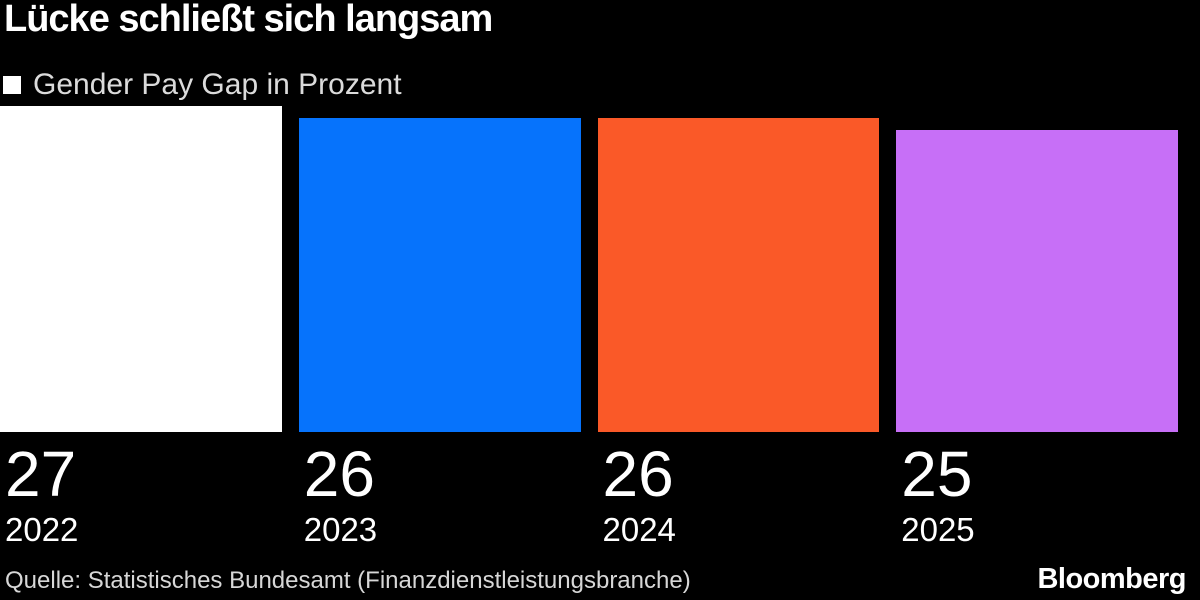 The image size is (1200, 600). What do you see at coordinates (938, 529) in the screenshot?
I see `bar-category-label: 2025` at bounding box center [938, 529].